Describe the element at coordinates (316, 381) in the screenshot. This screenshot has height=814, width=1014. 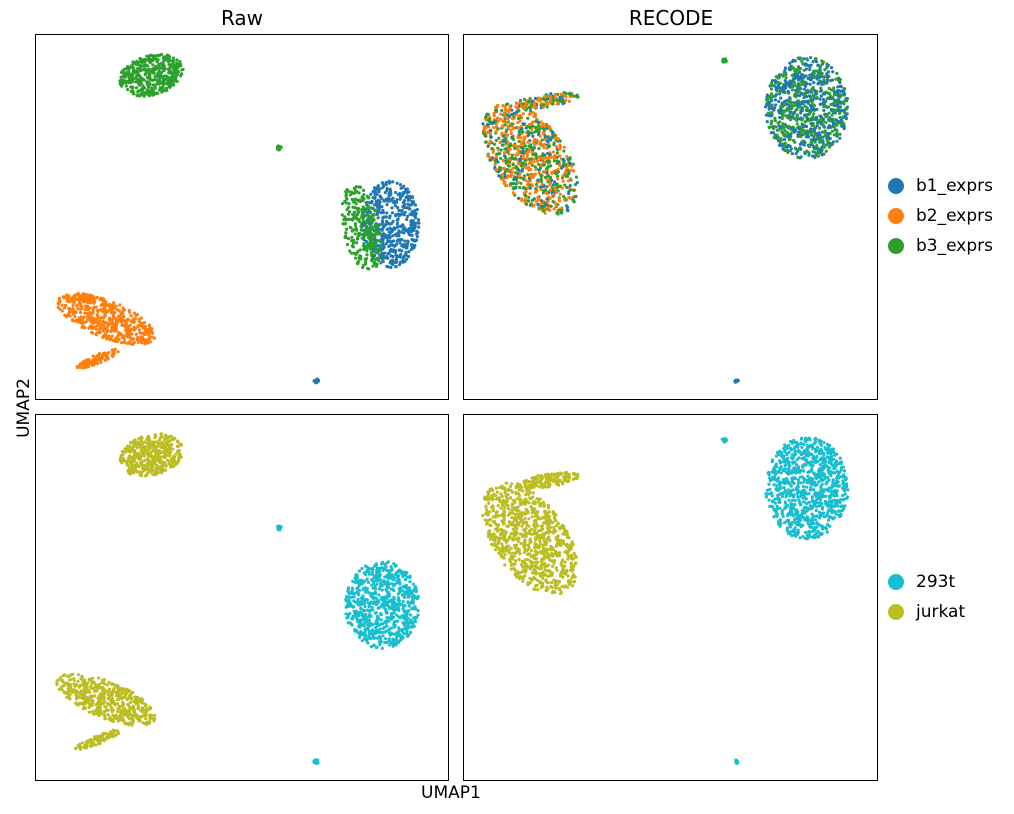
I see `point-cluster-b1_exprs` at that location.